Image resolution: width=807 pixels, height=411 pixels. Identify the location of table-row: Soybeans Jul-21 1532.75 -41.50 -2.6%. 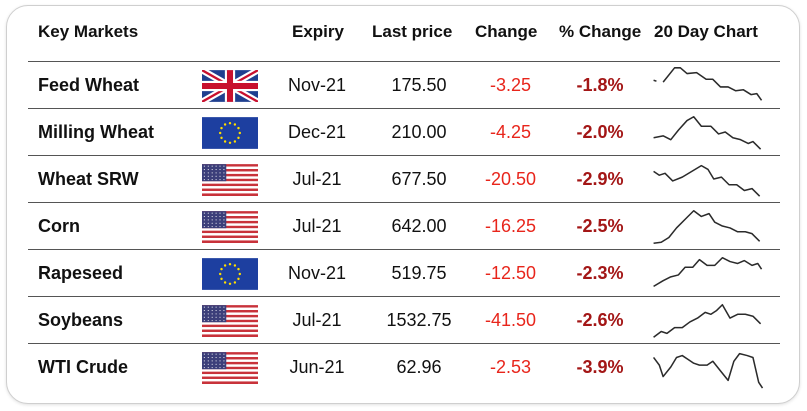
(404, 320).